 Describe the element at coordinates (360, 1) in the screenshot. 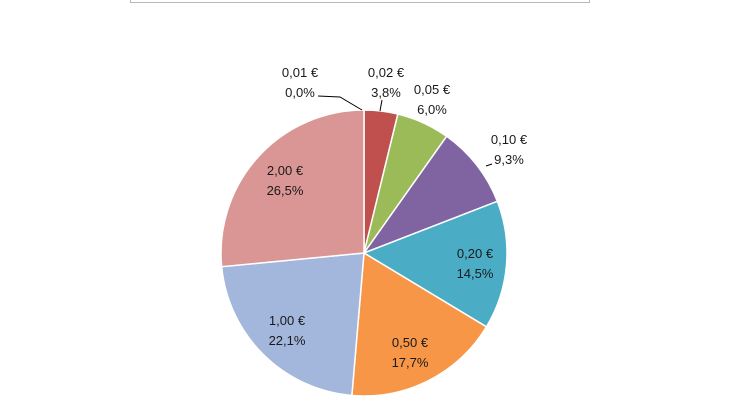

I see `chart-frame-edge` at that location.